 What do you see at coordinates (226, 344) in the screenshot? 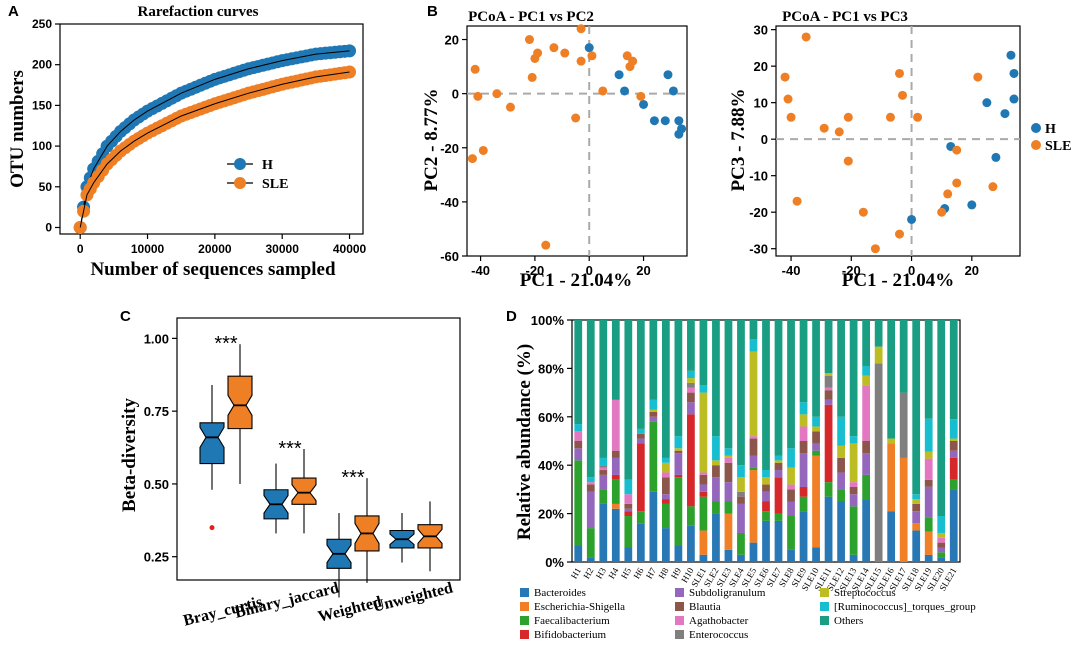
I see `significance-marker: ***` at bounding box center [226, 344].